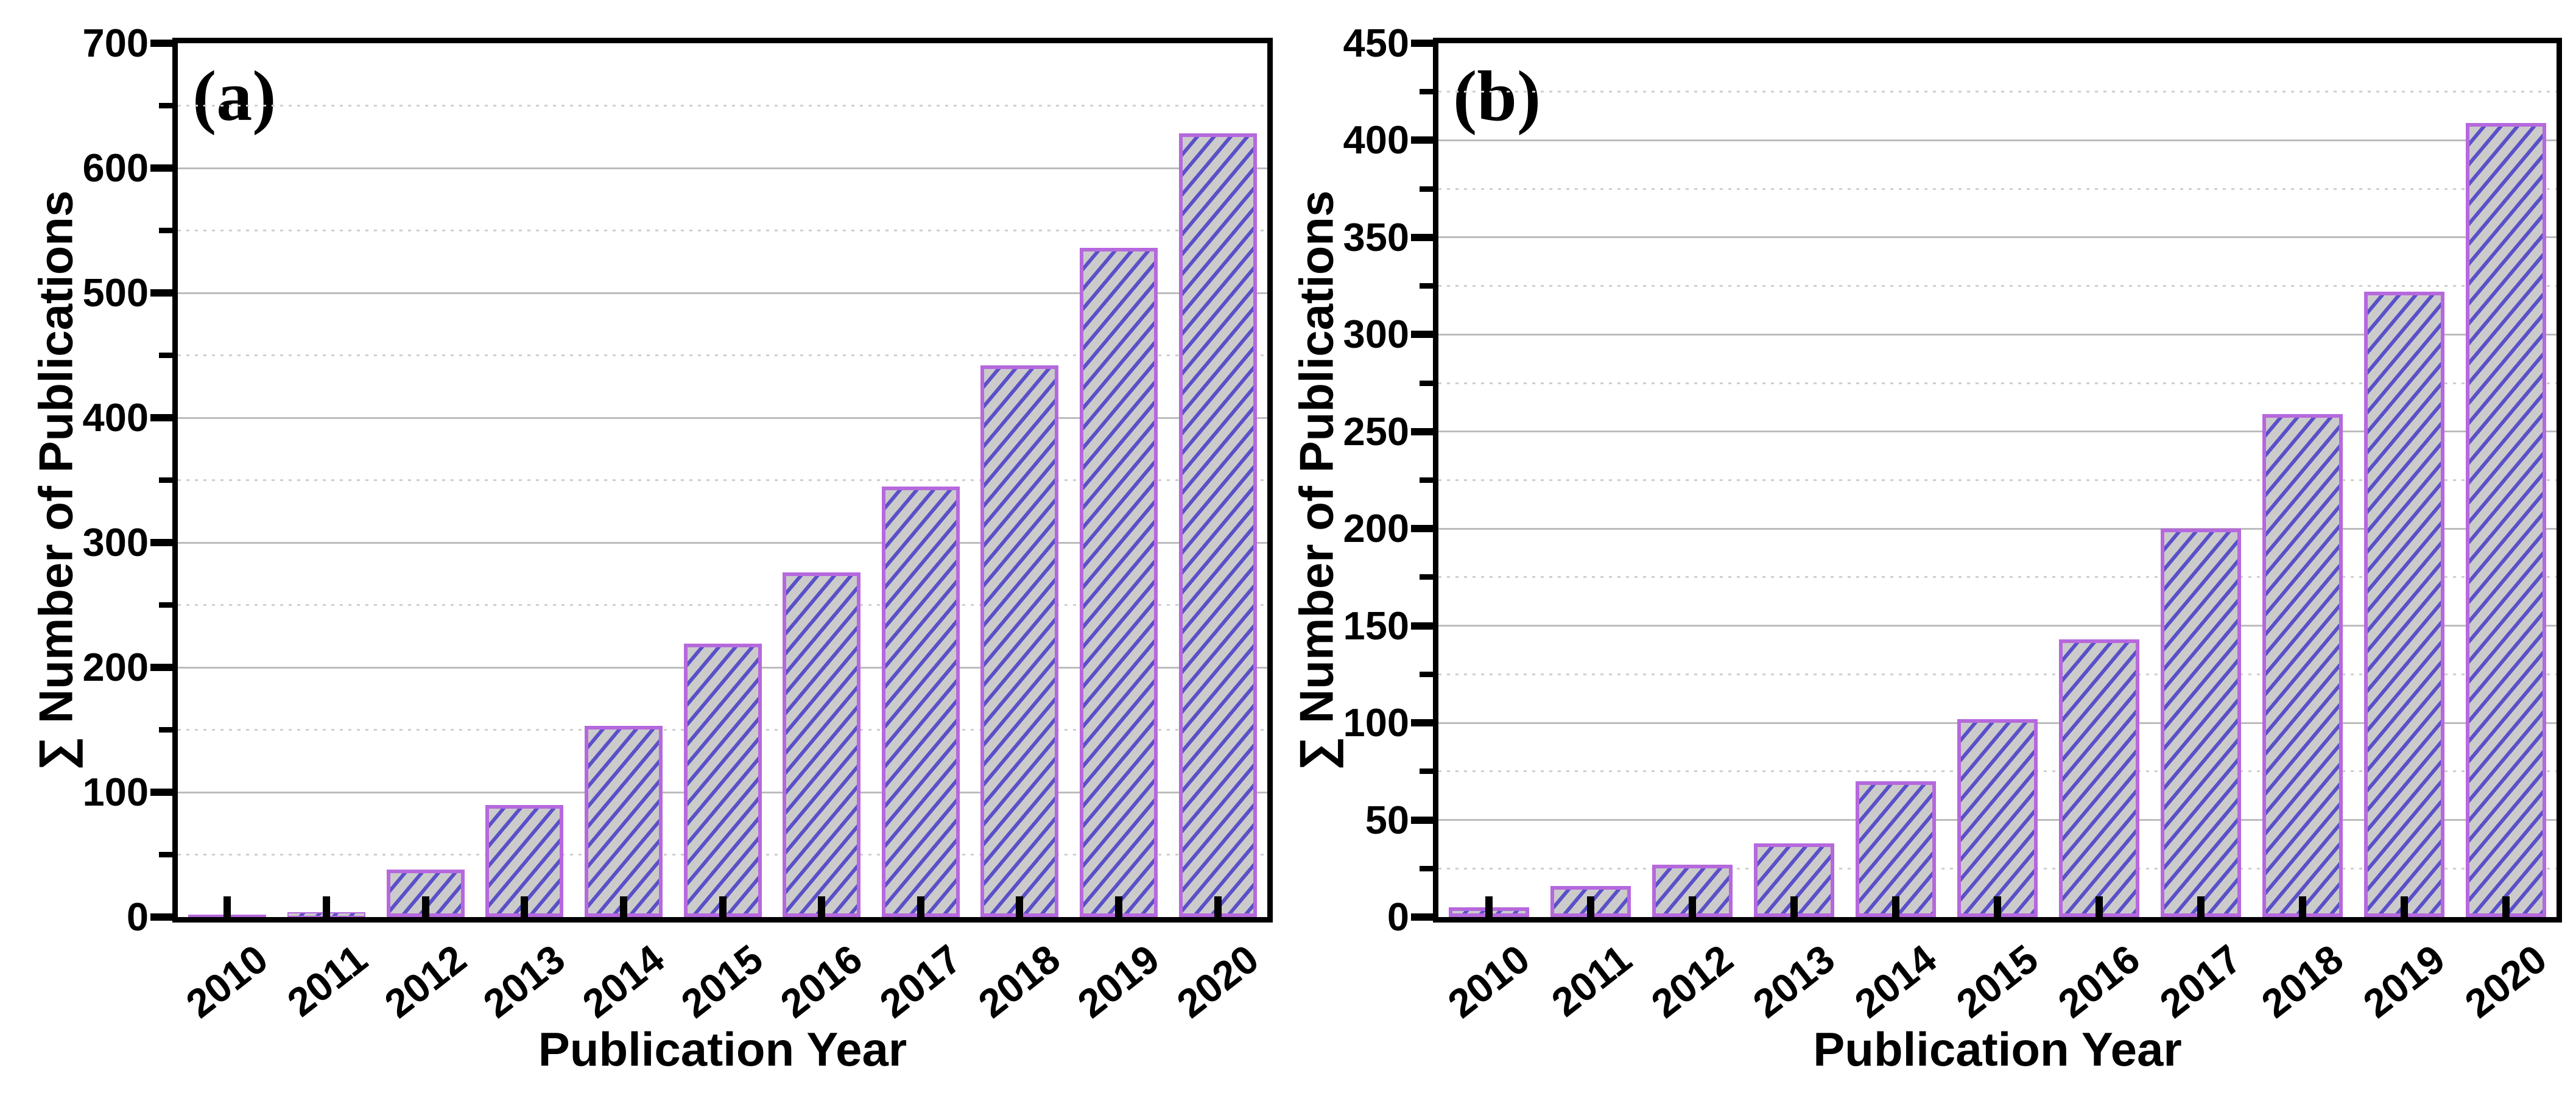 The height and width of the screenshot is (1118, 2576). Describe the element at coordinates (2099, 778) in the screenshot. I see `bar-b-2016` at that location.